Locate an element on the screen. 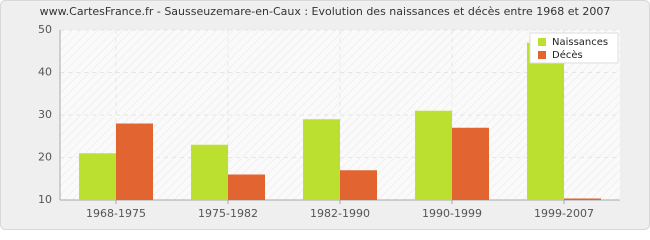 The width and height of the screenshot is (650, 240). y-tick-label: 10 is located at coordinates (45, 199).